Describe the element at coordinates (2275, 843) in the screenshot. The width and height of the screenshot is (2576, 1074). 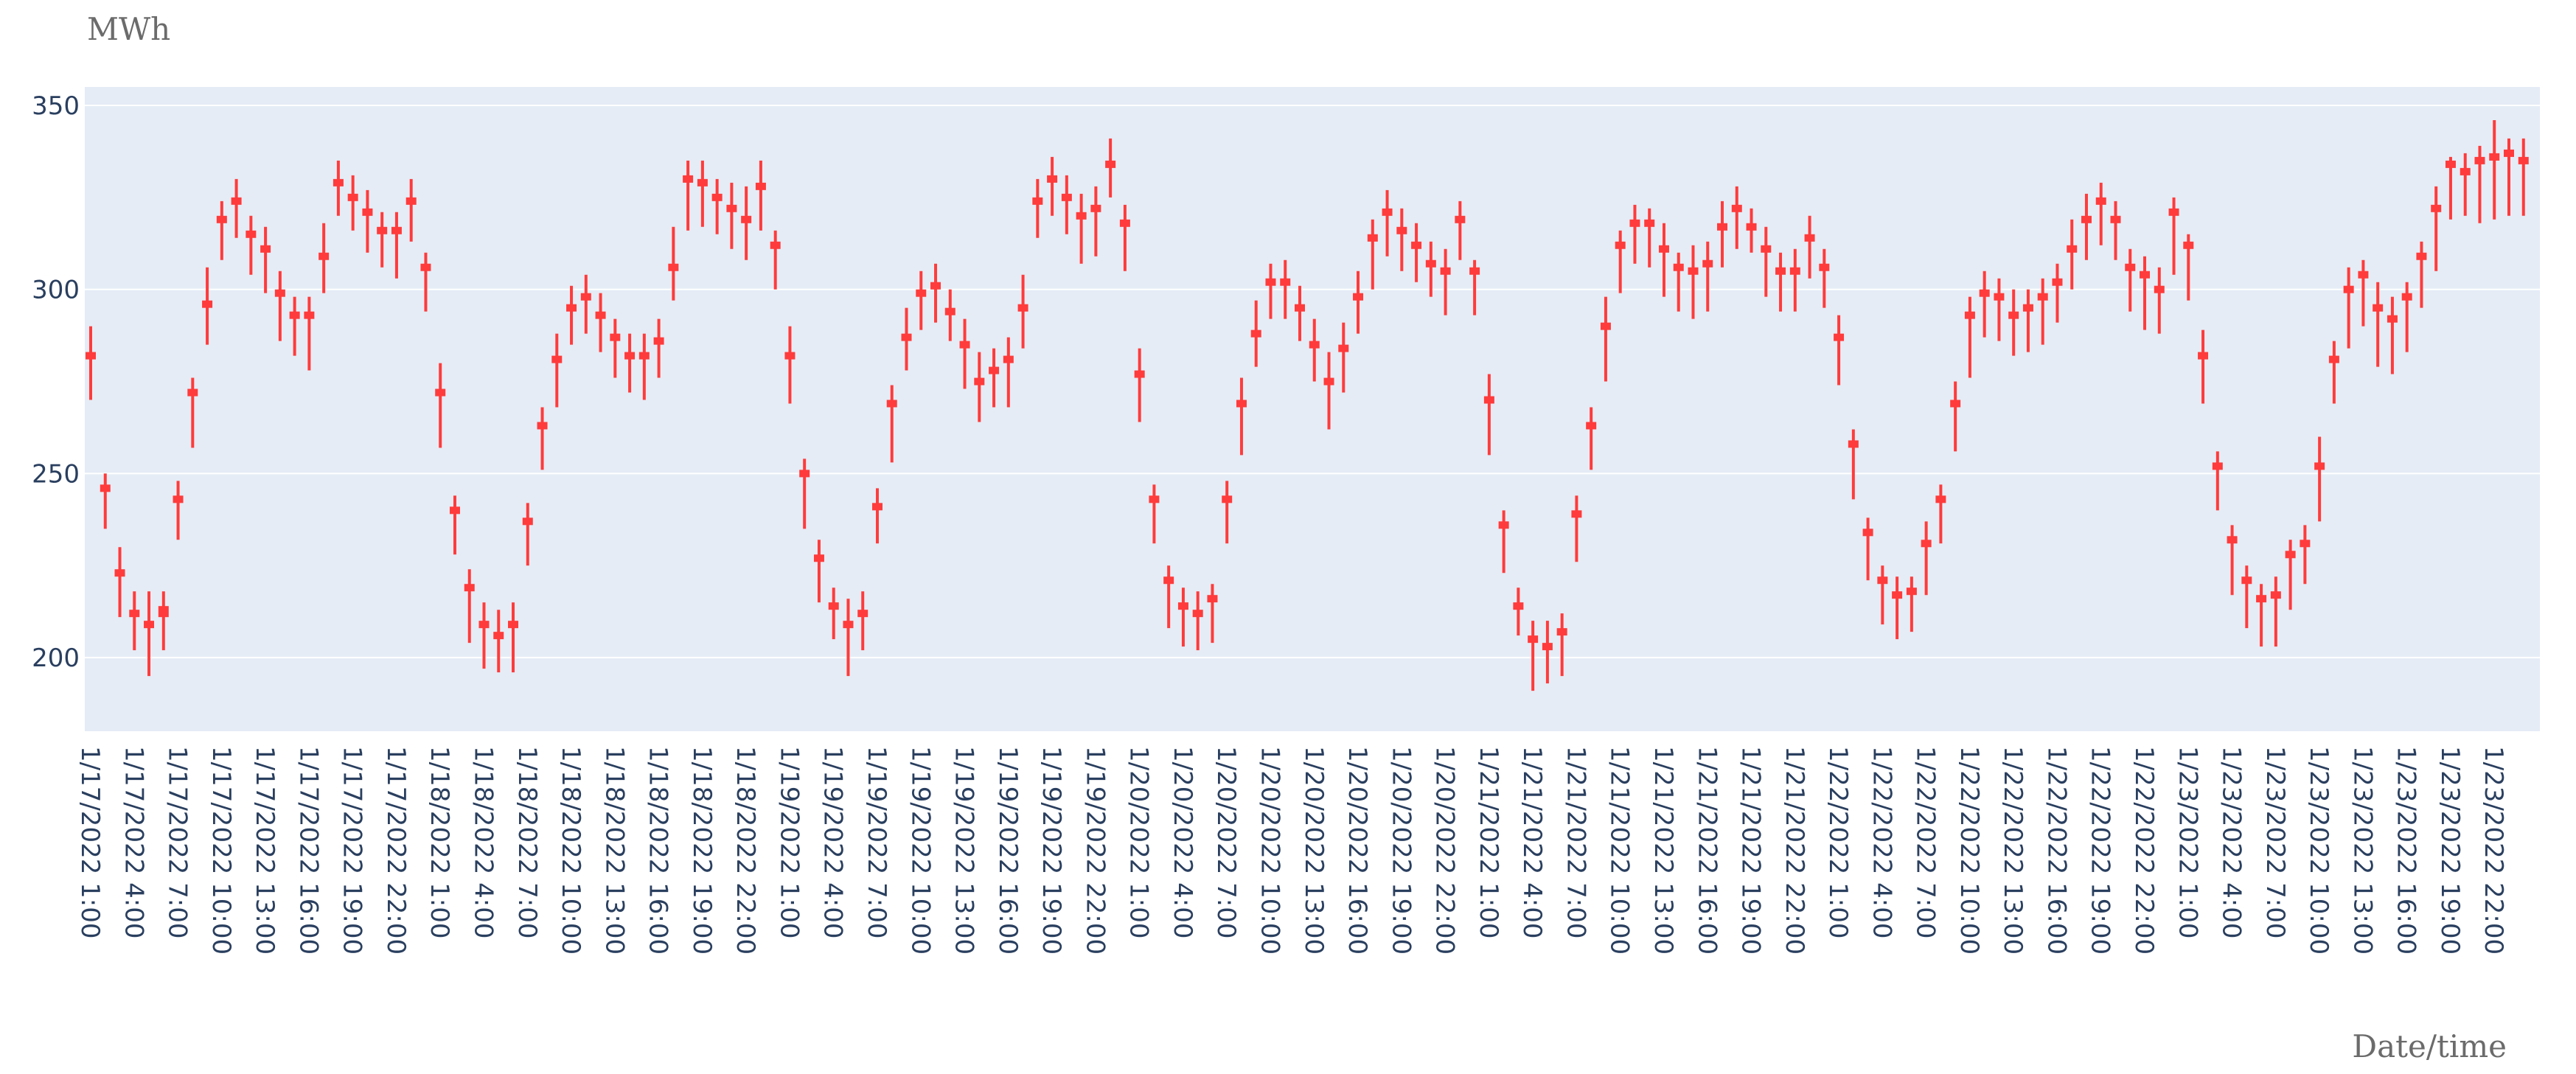
I see `x-tick-label: 1/23/2022 7:00` at that location.